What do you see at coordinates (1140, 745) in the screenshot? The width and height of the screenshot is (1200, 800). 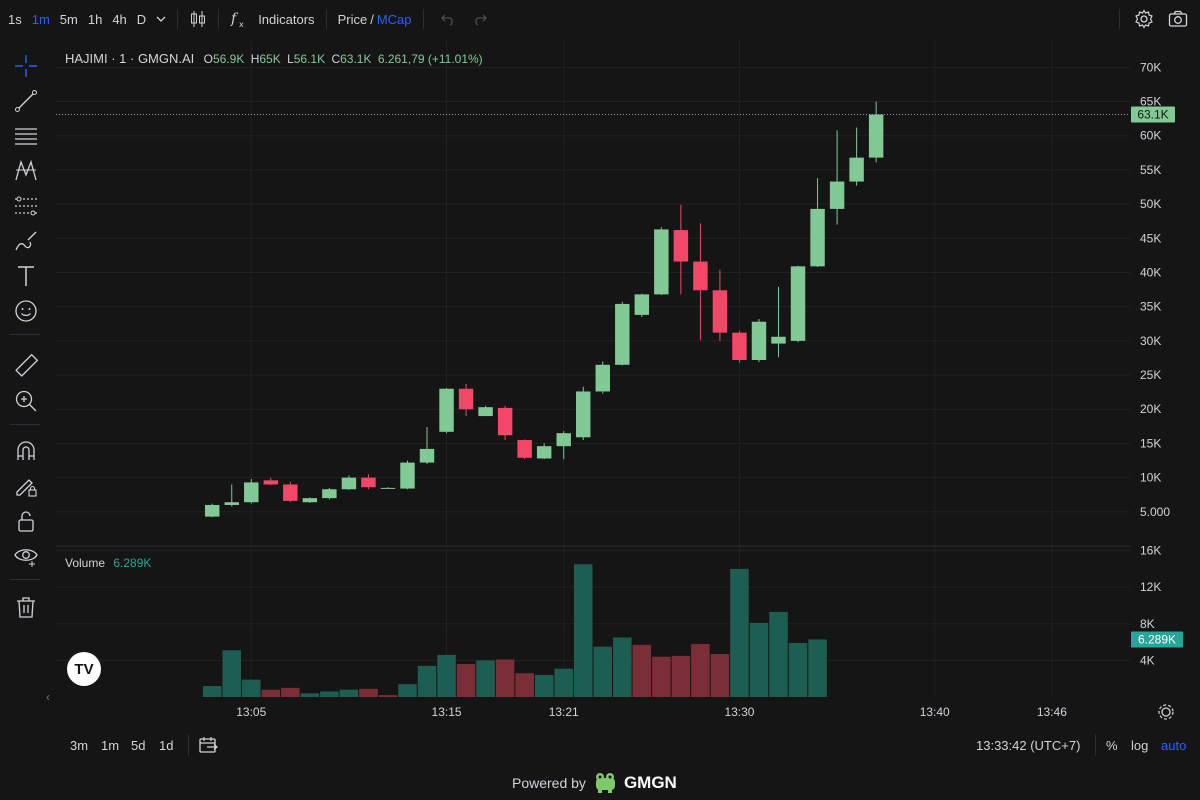 I see `log-scale-toggle: log` at bounding box center [1140, 745].